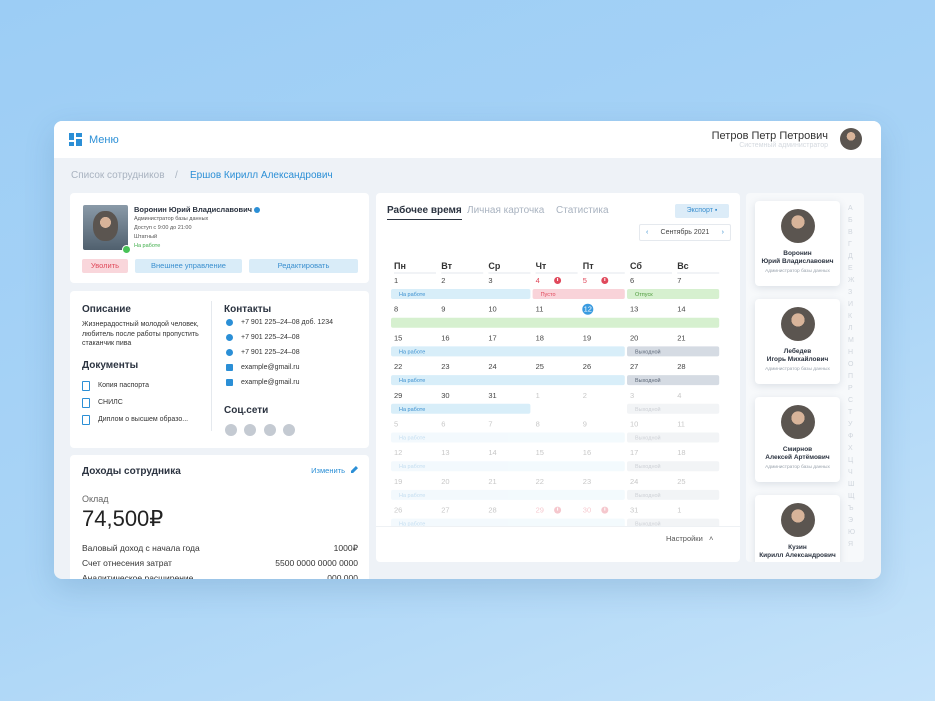 This screenshot has height=701, width=935. Describe the element at coordinates (398, 510) in the screenshot. I see `day-number: 26` at that location.